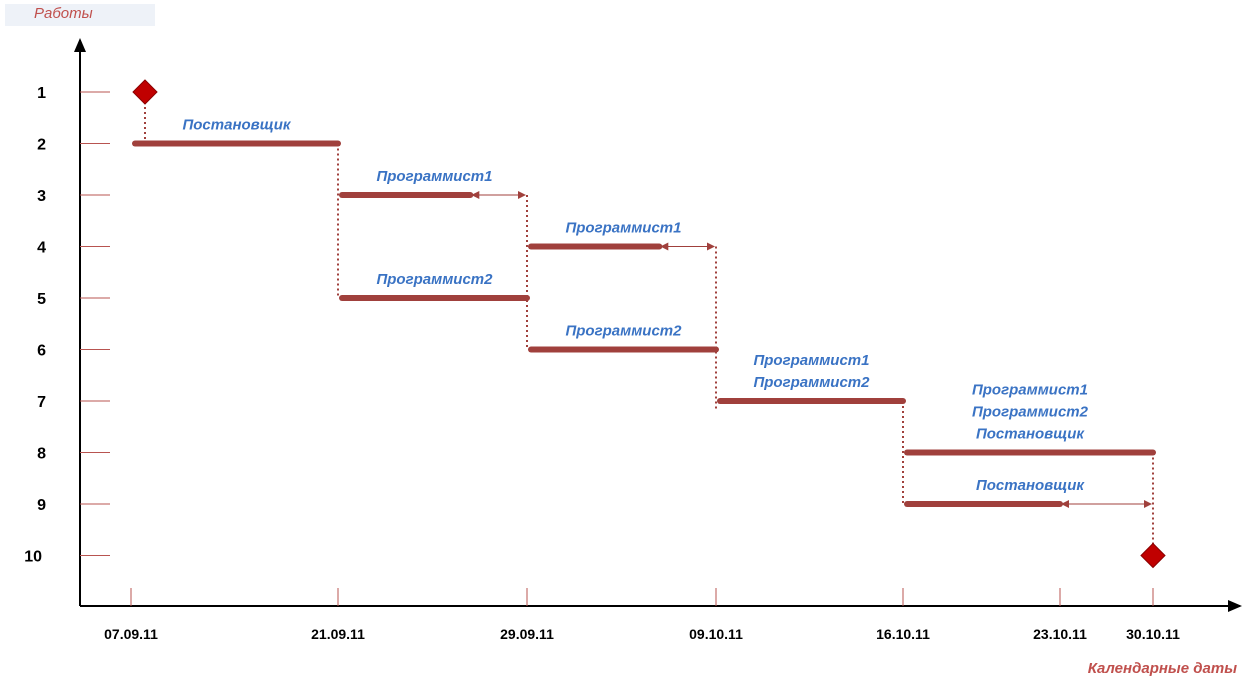 This screenshot has height=684, width=1251. What do you see at coordinates (903, 634) in the screenshot?
I see `date-label: 16.10.11` at bounding box center [903, 634].